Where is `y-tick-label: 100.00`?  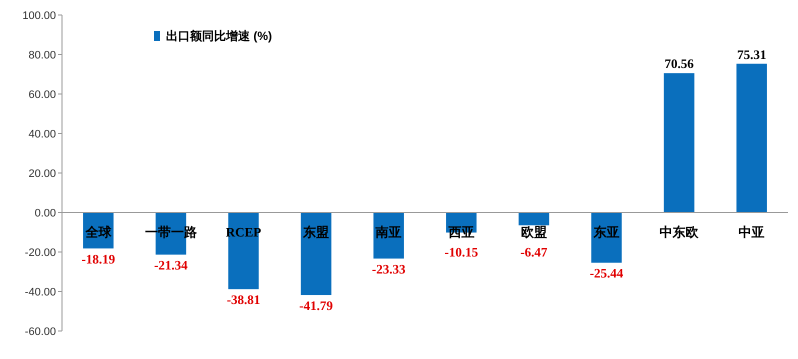
y-tick-label: 100.00 is located at coordinates (39, 16).